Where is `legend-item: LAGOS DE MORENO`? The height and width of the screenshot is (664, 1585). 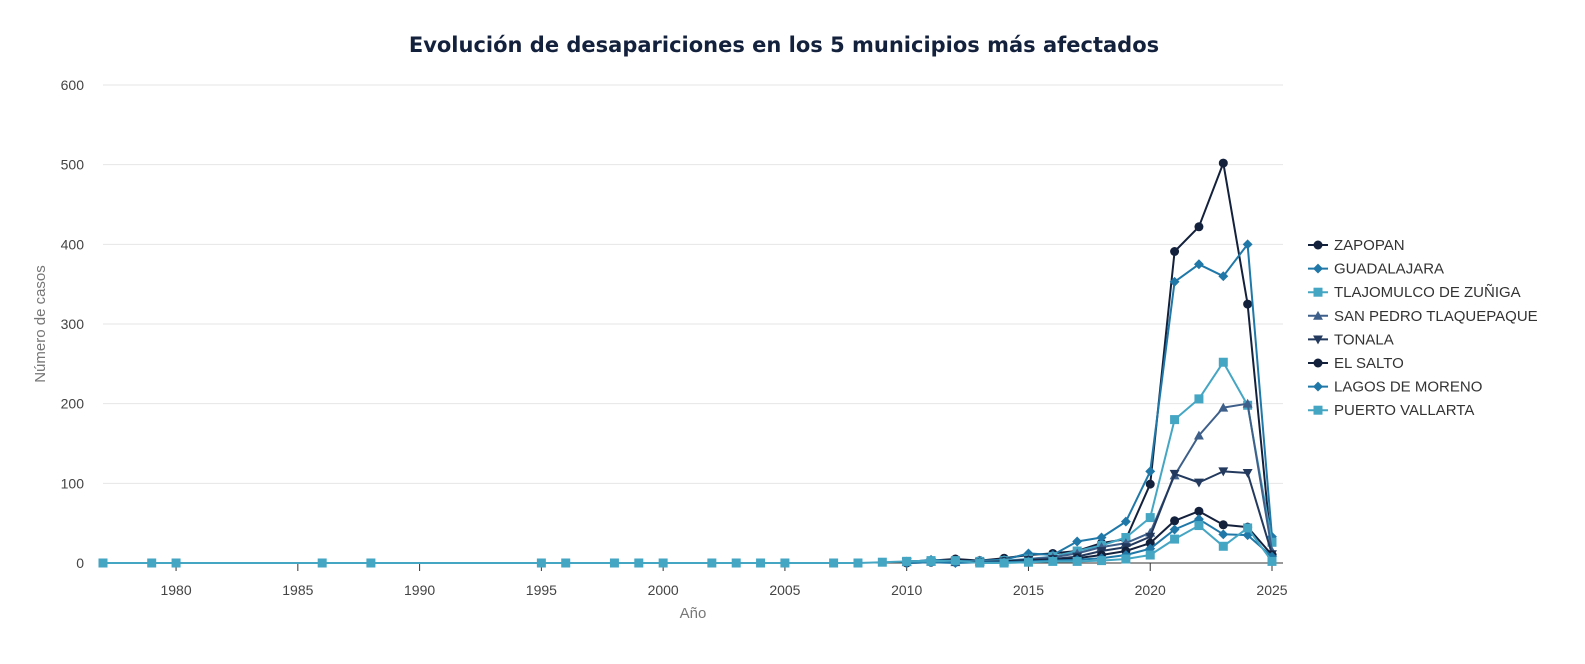 legend-item: LAGOS DE MORENO is located at coordinates (1395, 387).